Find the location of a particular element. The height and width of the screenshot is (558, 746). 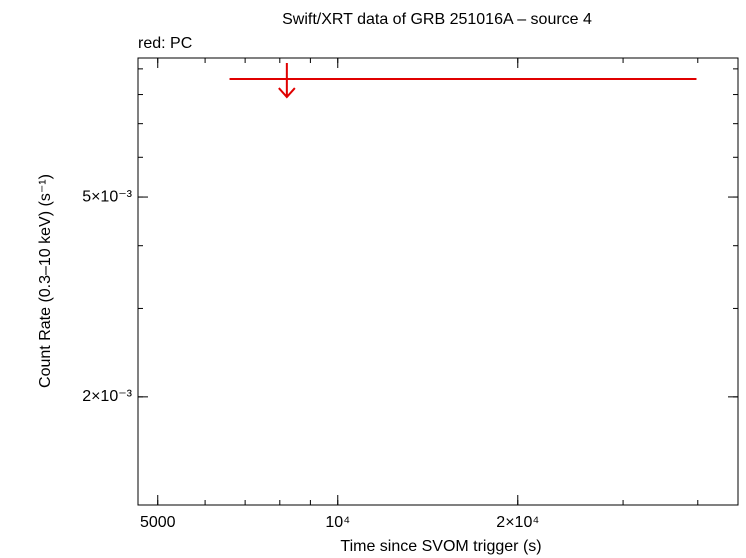

x-tick-label: 2×10⁴ is located at coordinates (517, 522).